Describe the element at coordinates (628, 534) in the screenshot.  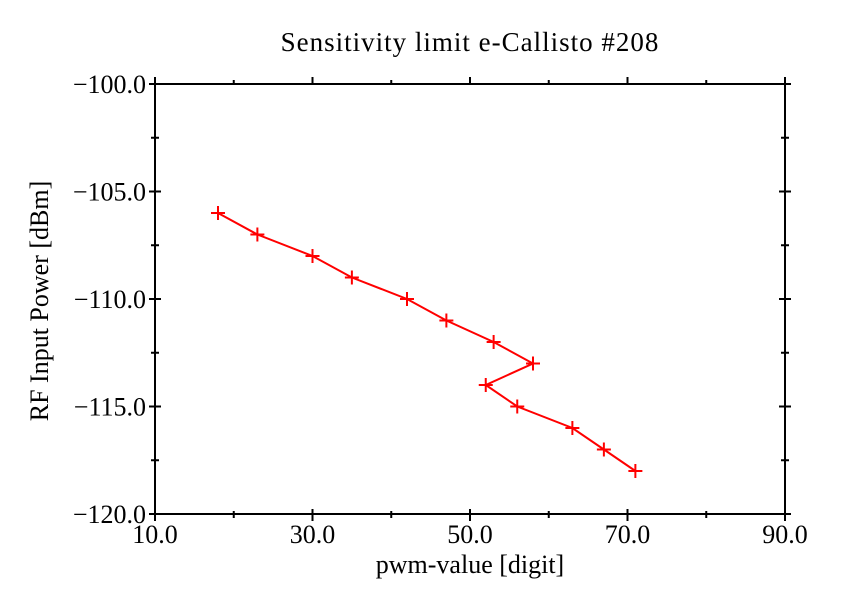
I see `x-tick-label: 70.0` at that location.